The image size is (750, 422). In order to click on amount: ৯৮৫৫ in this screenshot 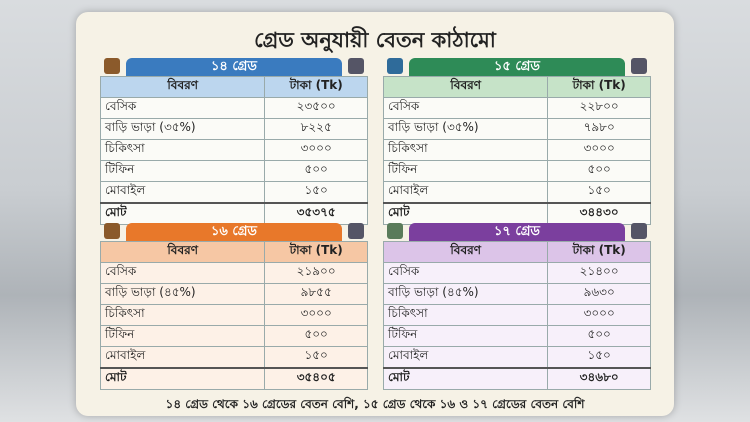, I will do `click(316, 294)`.